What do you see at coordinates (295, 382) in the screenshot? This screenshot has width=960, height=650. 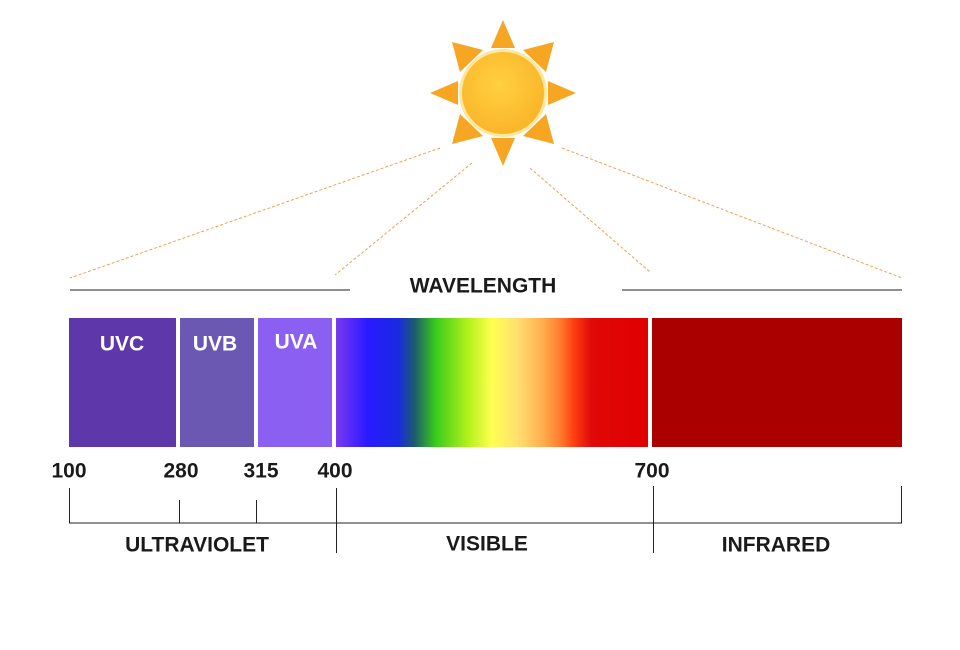 I see `uva-band` at bounding box center [295, 382].